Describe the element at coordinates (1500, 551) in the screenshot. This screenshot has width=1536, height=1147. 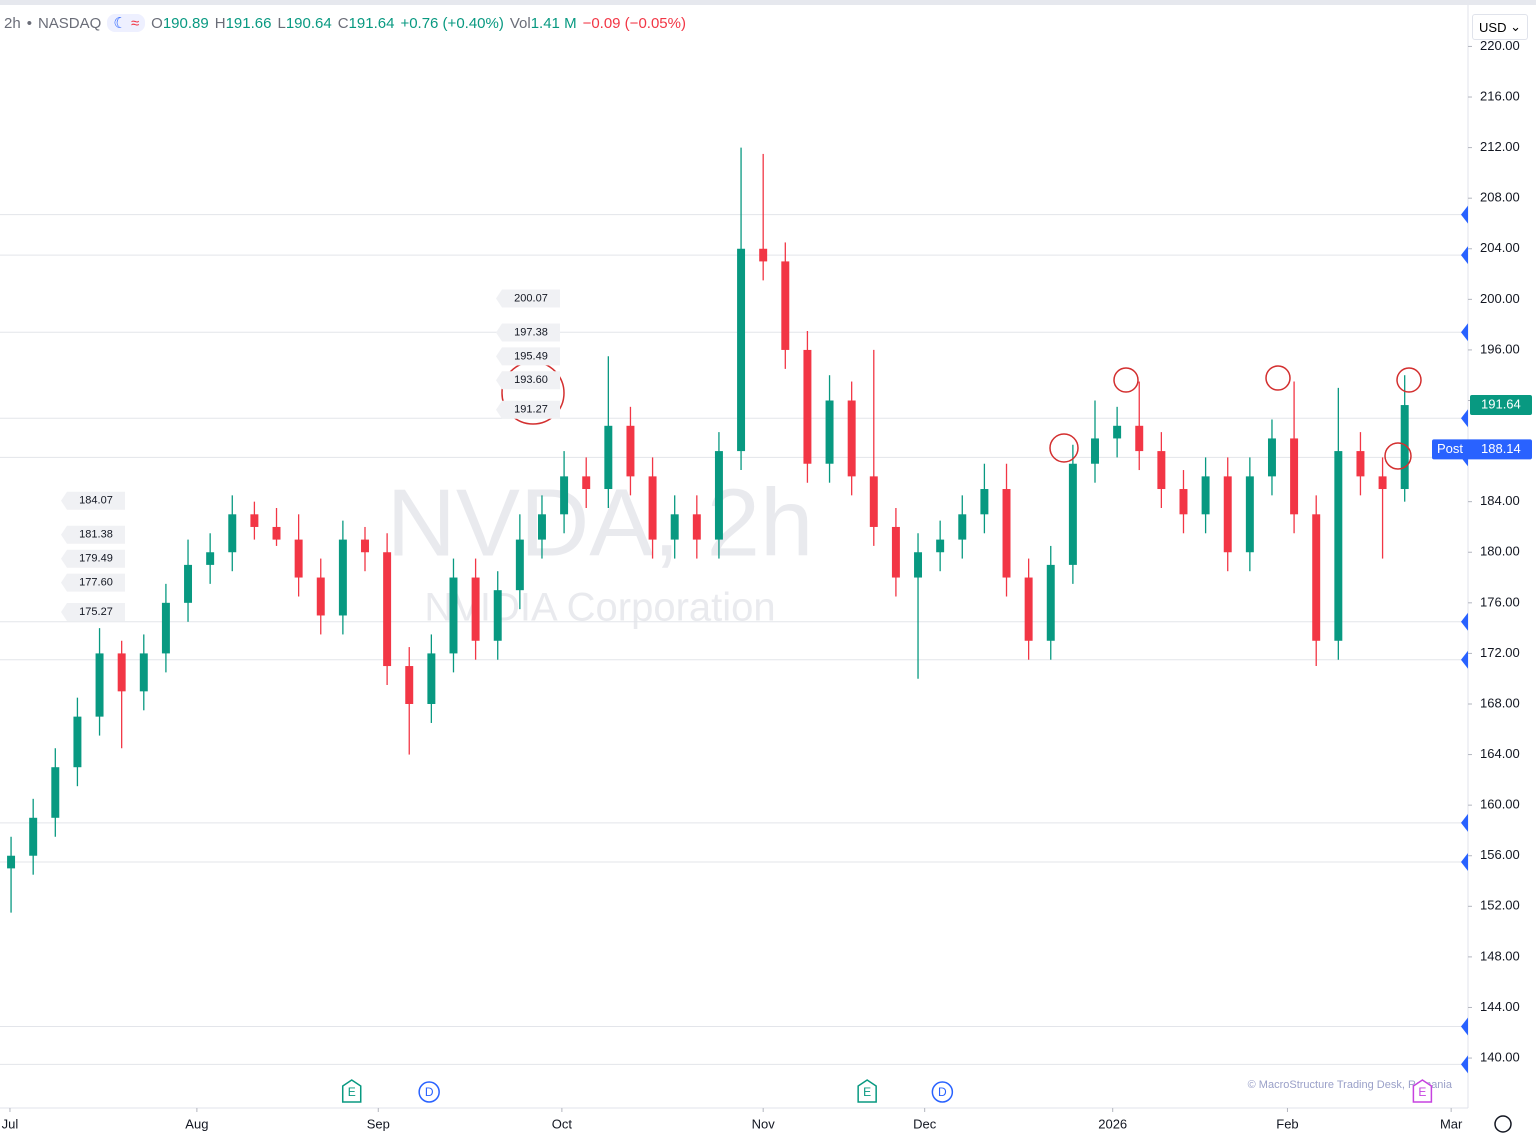
I see `y-tick-label: 180.00` at that location.